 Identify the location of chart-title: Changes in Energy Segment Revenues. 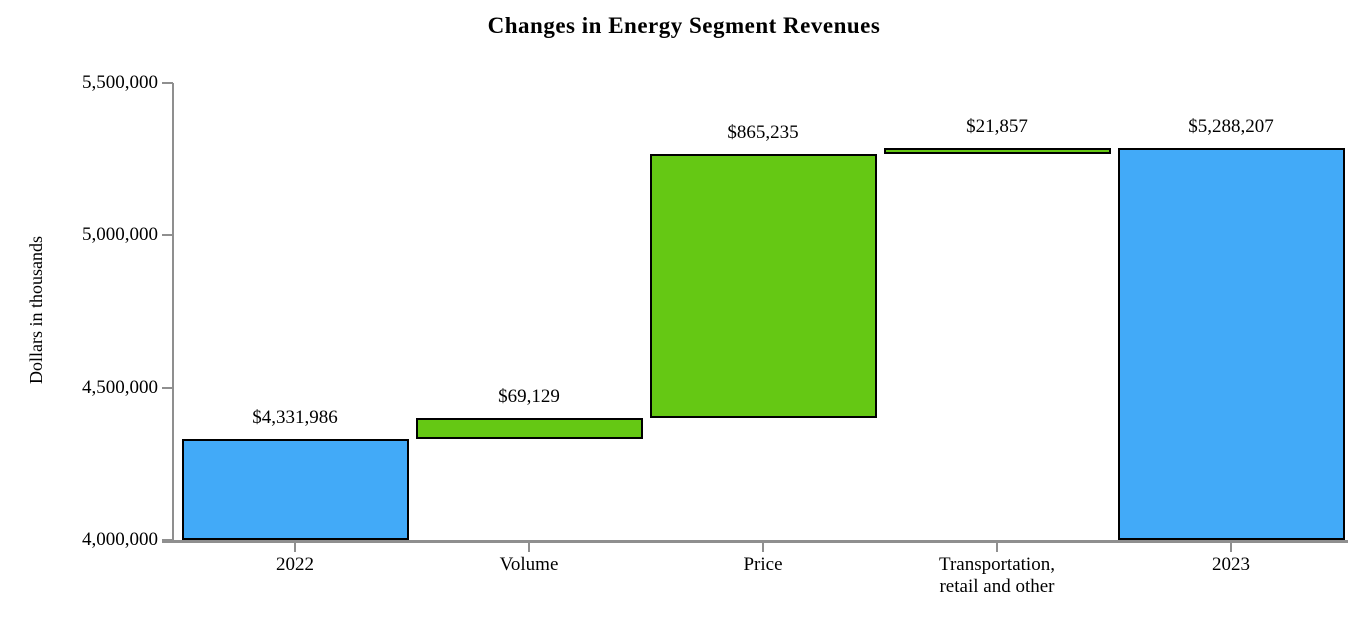
(684, 25).